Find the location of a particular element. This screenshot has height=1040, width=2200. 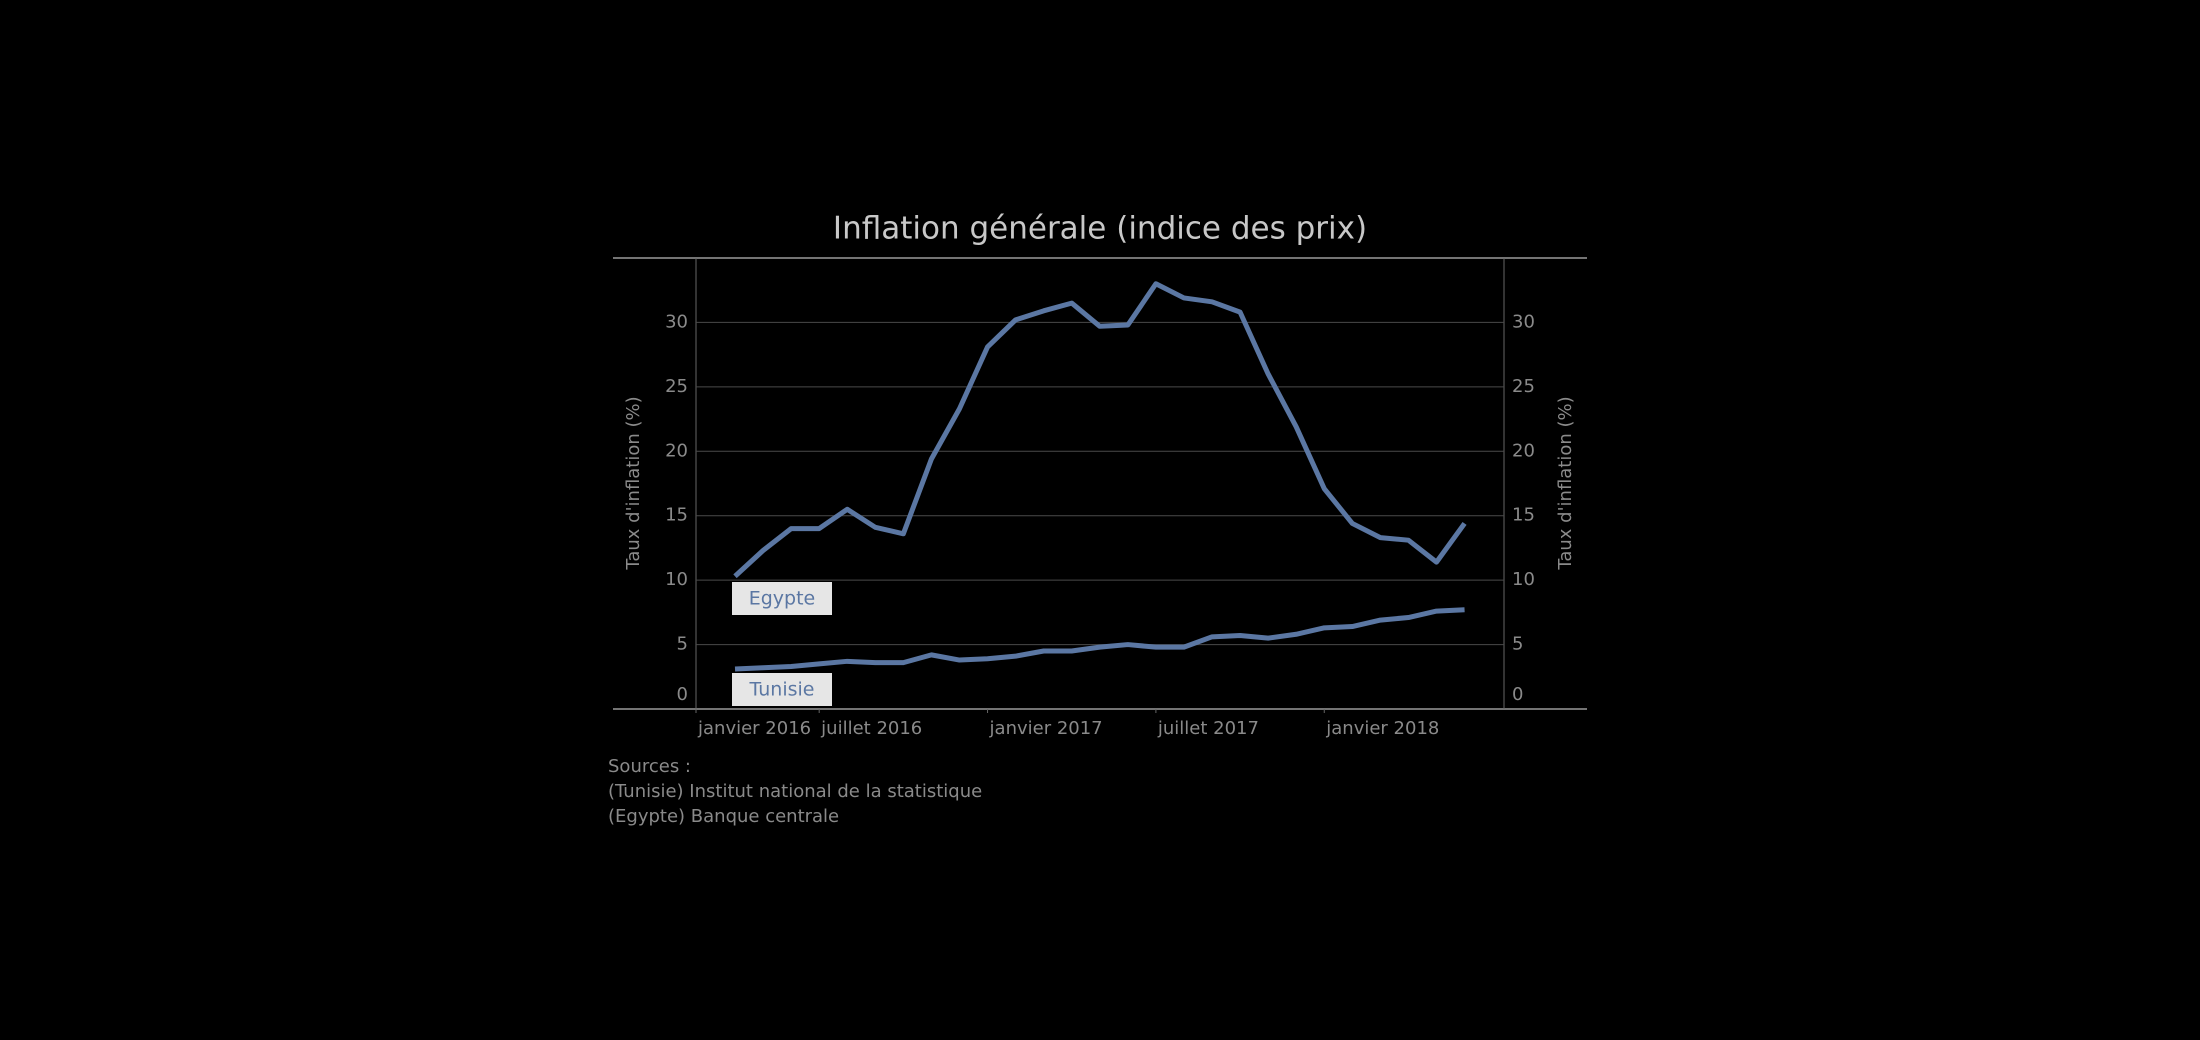

y-tick-label: 20 is located at coordinates (676, 450).